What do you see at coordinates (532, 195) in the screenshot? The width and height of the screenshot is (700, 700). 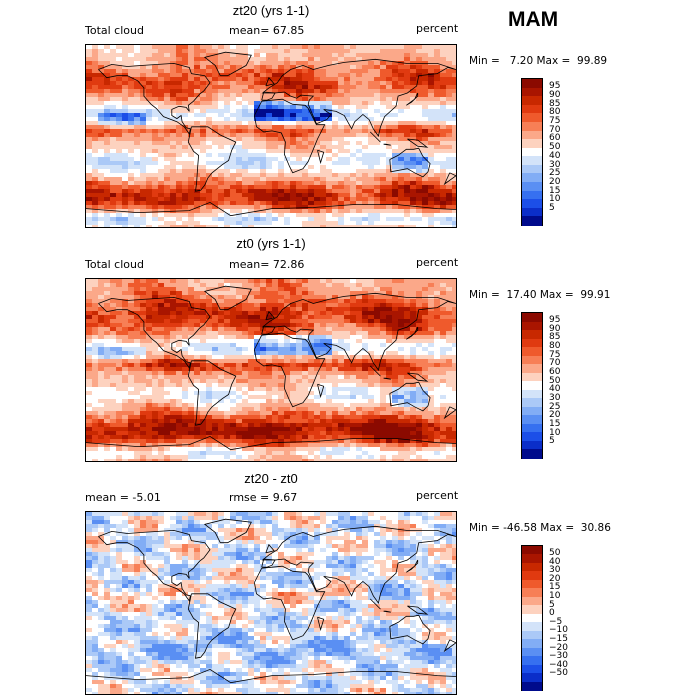 I see `colorbar-swatch` at bounding box center [532, 195].